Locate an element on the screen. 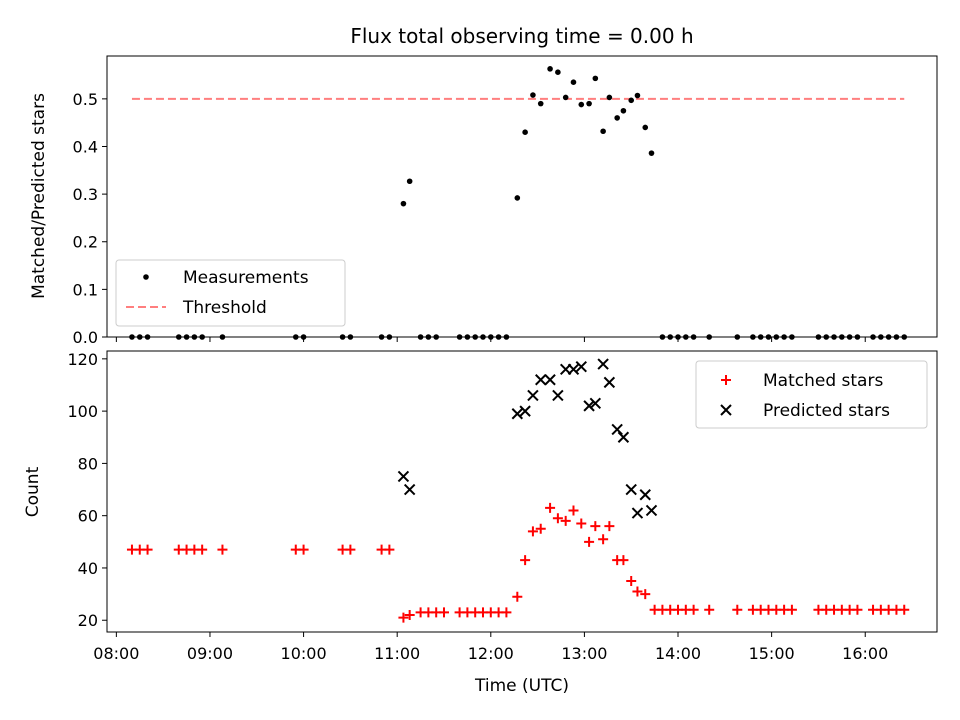 This screenshot has height=720, width=960. top-y-tick-label: 0.3 is located at coordinates (85, 194).